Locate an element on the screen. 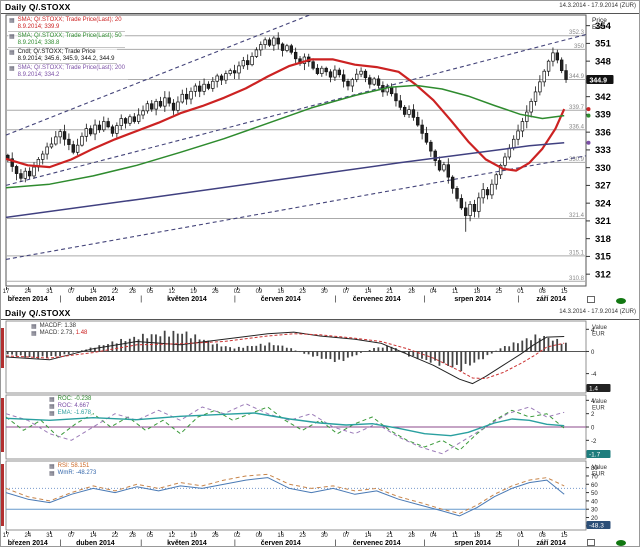 This screenshot has height=547, width=640. oscillator-axis-marker is located at coordinates (2, 495).